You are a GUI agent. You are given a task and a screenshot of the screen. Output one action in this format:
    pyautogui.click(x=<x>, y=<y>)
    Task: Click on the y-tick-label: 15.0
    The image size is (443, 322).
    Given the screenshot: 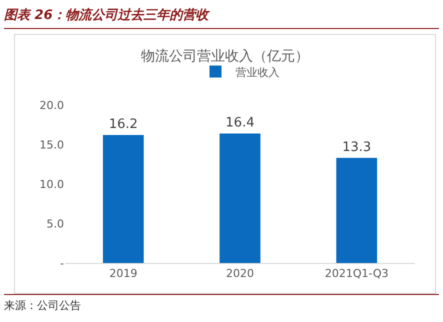 What is the action you would take?
    pyautogui.click(x=52, y=145)
    